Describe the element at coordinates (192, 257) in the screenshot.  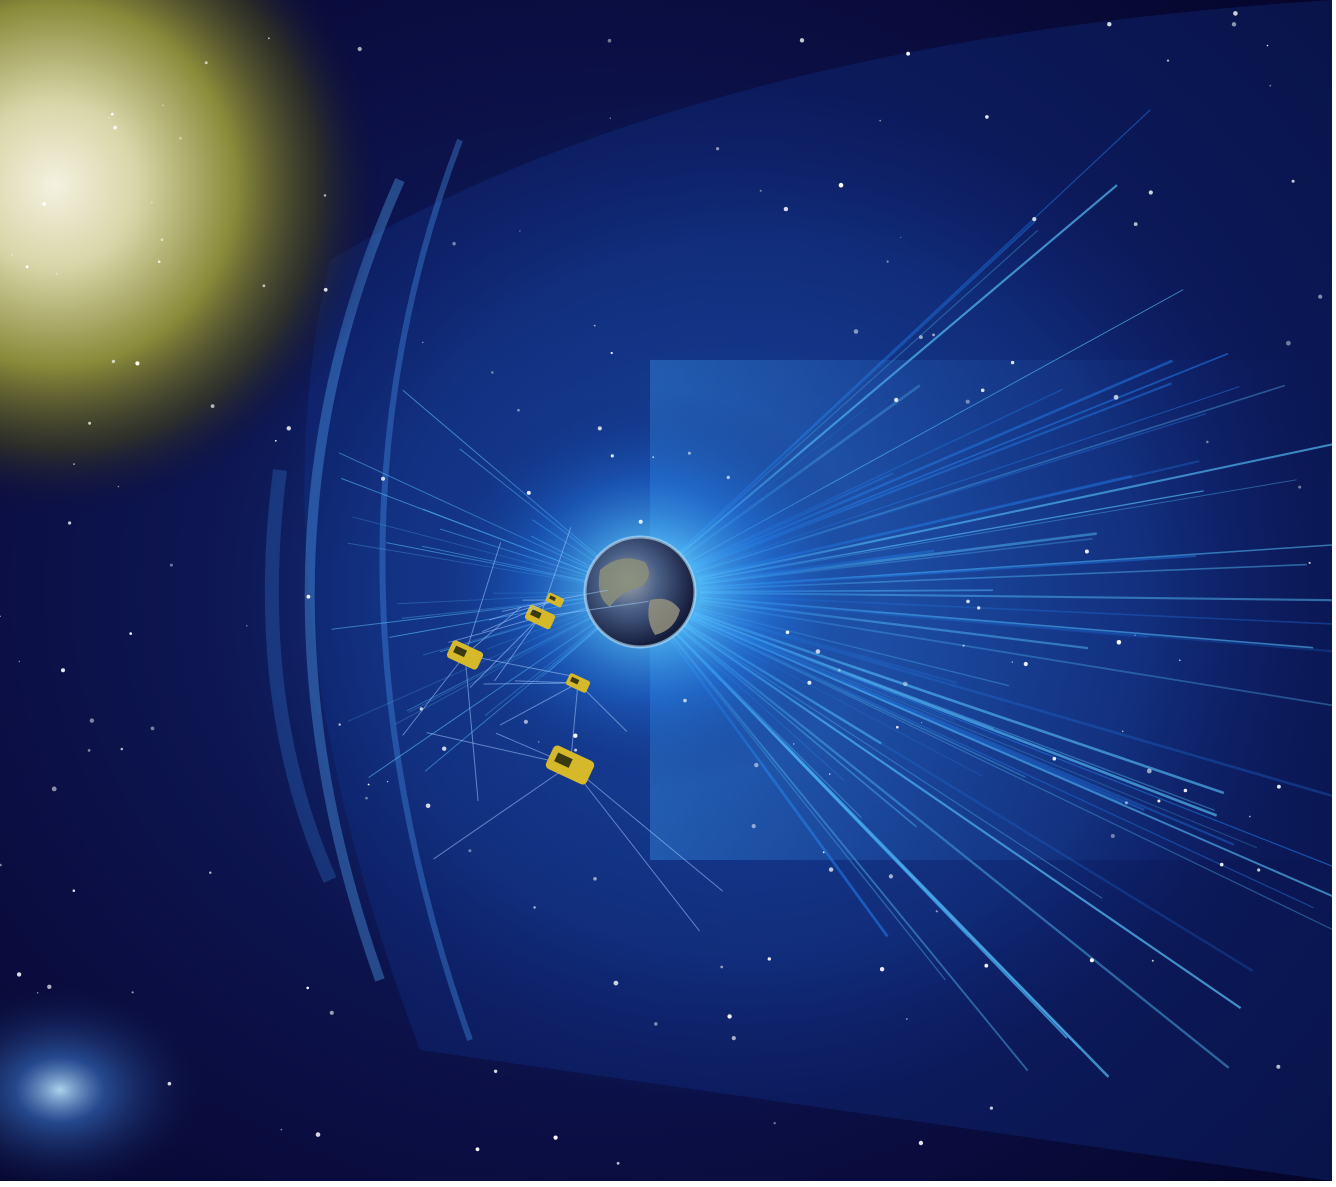
I see `sun` at that location.